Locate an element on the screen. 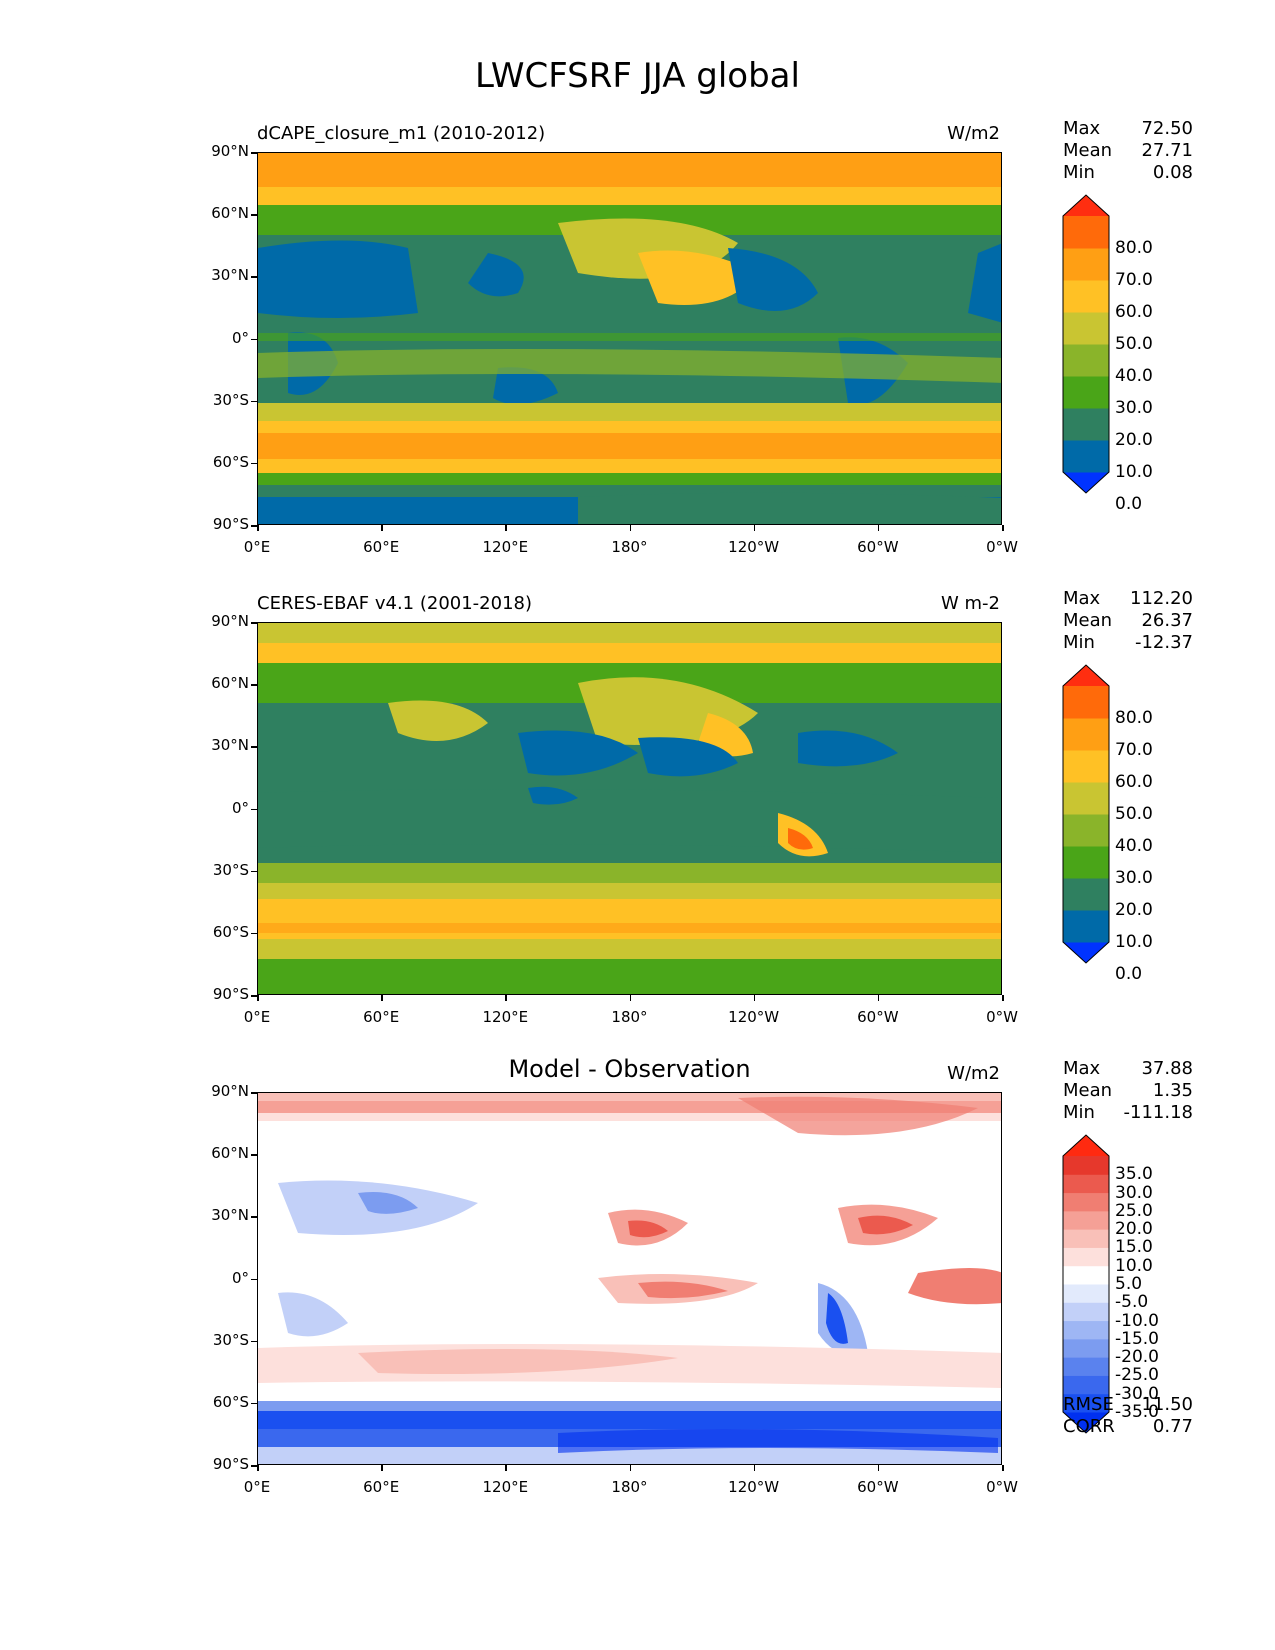 Image resolution: width=1275 pixels, height=1650 pixels. map-observation is located at coordinates (629, 808).